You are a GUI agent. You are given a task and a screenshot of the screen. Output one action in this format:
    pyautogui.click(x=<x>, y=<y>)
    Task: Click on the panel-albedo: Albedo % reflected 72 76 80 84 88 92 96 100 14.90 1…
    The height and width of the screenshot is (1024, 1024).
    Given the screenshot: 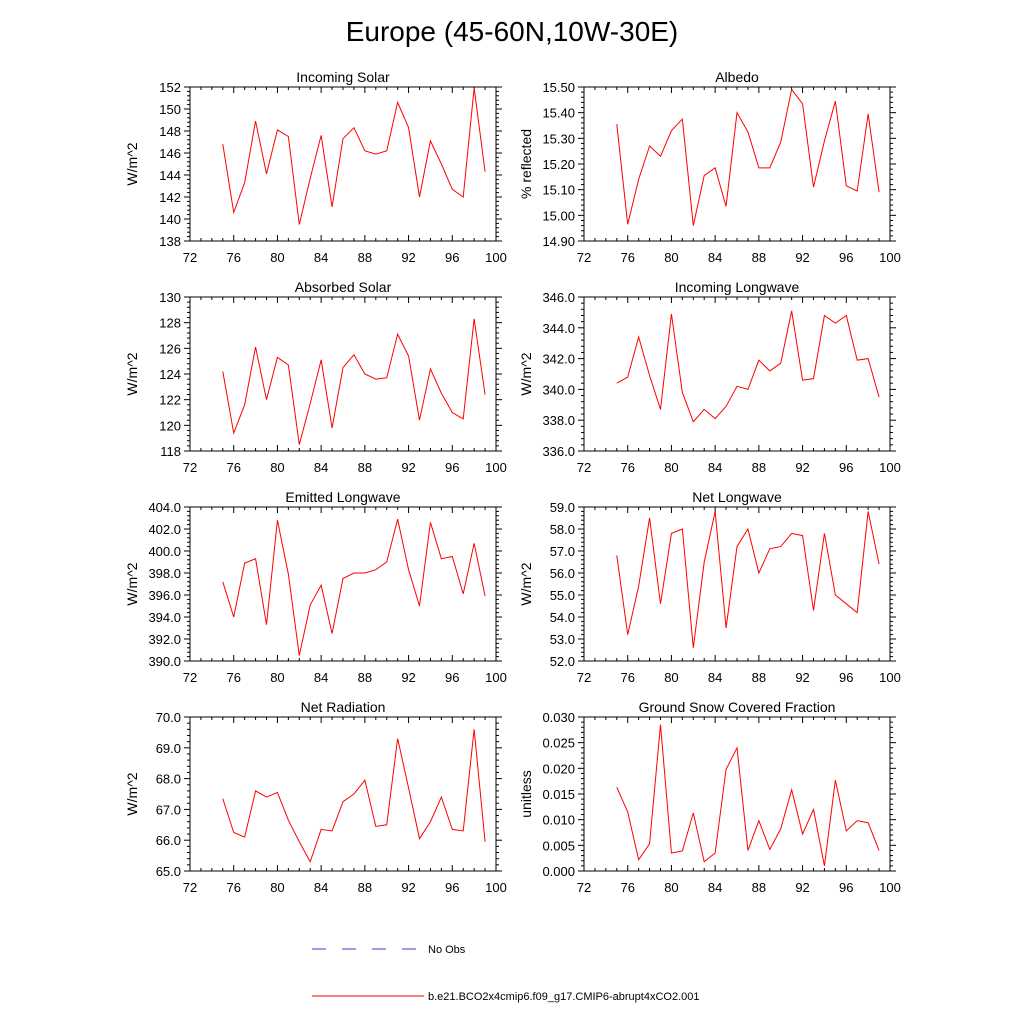 What is the action you would take?
    pyautogui.click(x=709, y=167)
    